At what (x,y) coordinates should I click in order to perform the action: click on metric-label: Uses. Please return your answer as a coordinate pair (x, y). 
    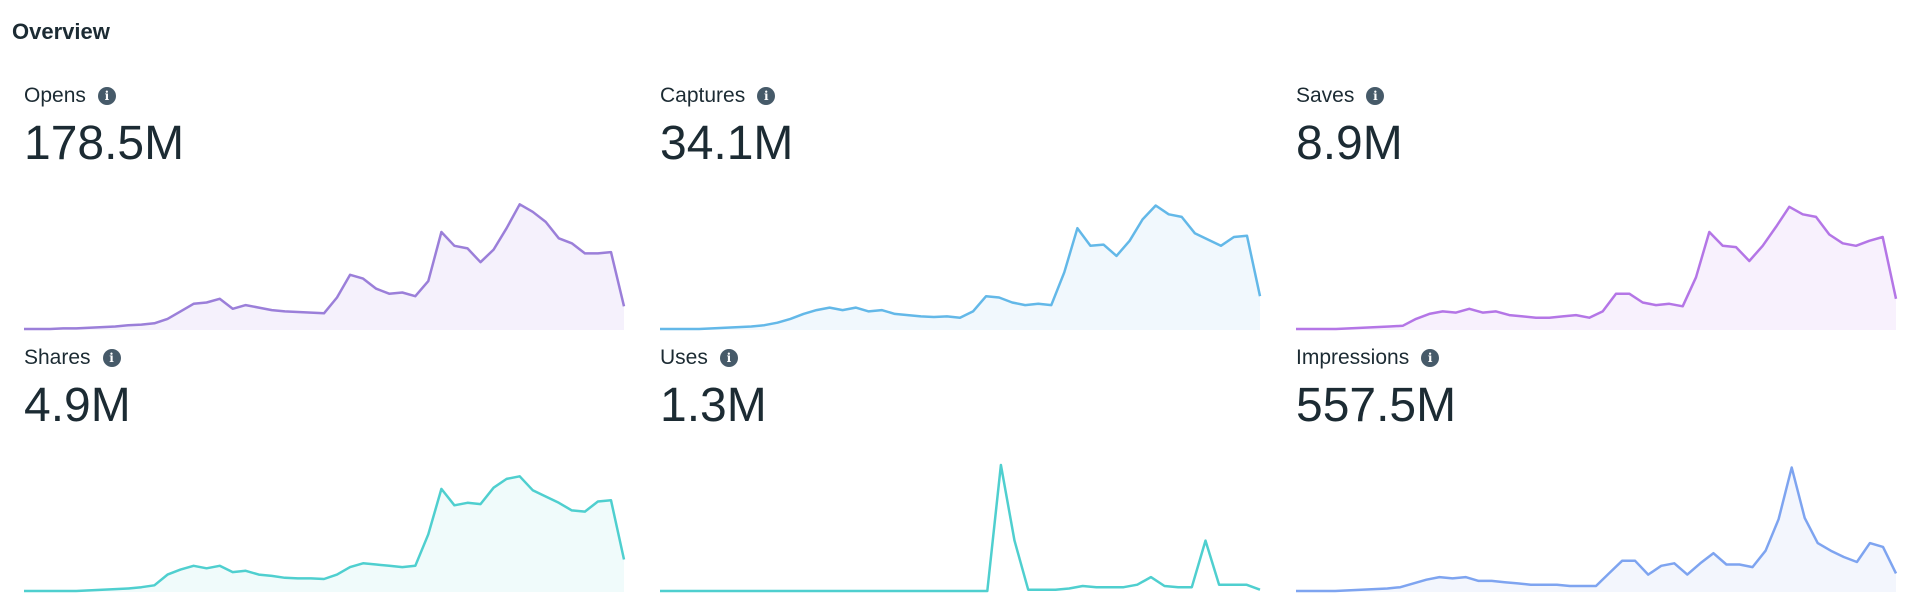
    Looking at the image, I should click on (684, 357).